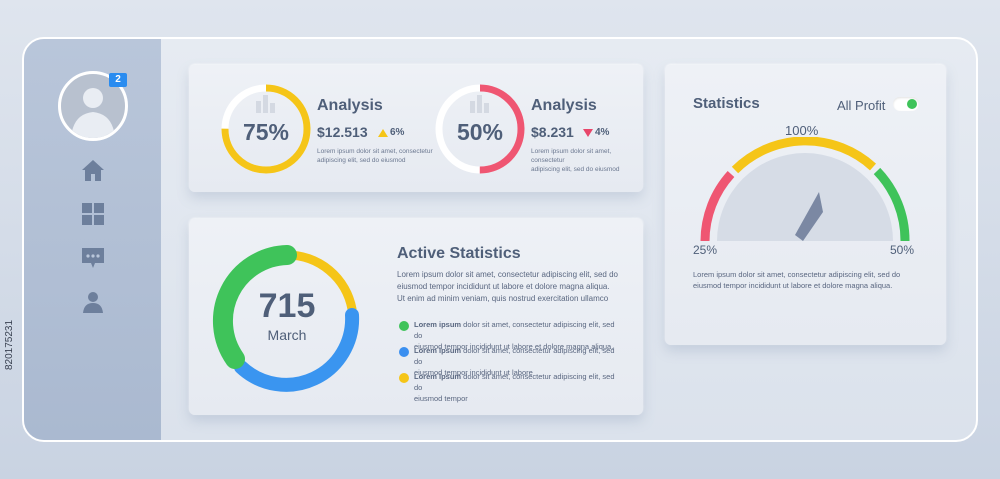 The image size is (1000, 479). Describe the element at coordinates (350, 105) in the screenshot. I see `analysis-title-1: Analysis` at that location.